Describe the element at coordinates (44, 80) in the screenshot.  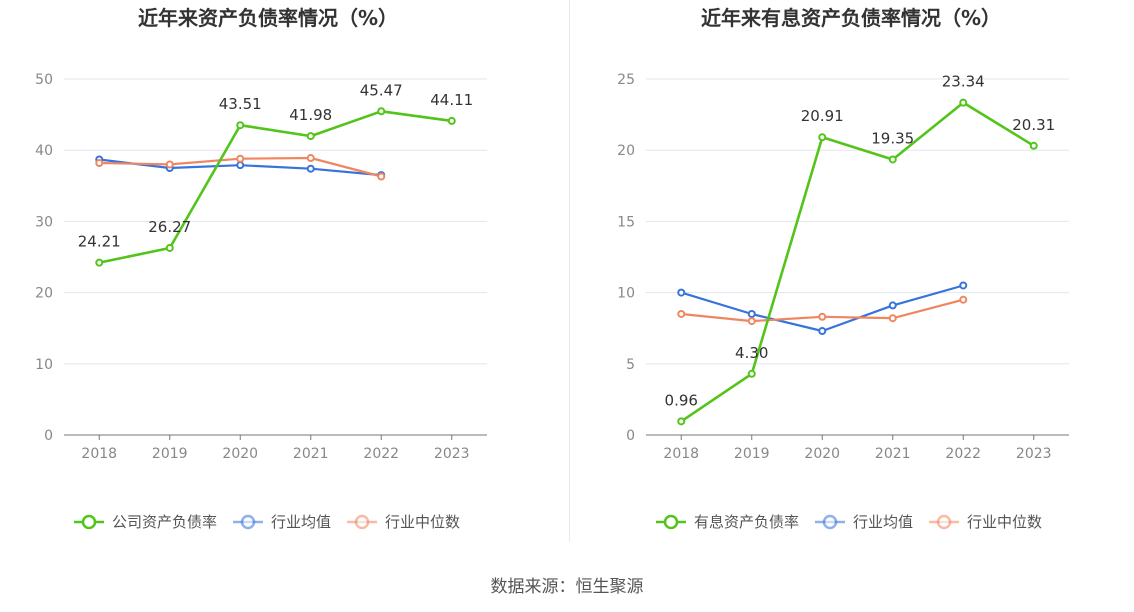
I see `y-tick-label: 50` at that location.